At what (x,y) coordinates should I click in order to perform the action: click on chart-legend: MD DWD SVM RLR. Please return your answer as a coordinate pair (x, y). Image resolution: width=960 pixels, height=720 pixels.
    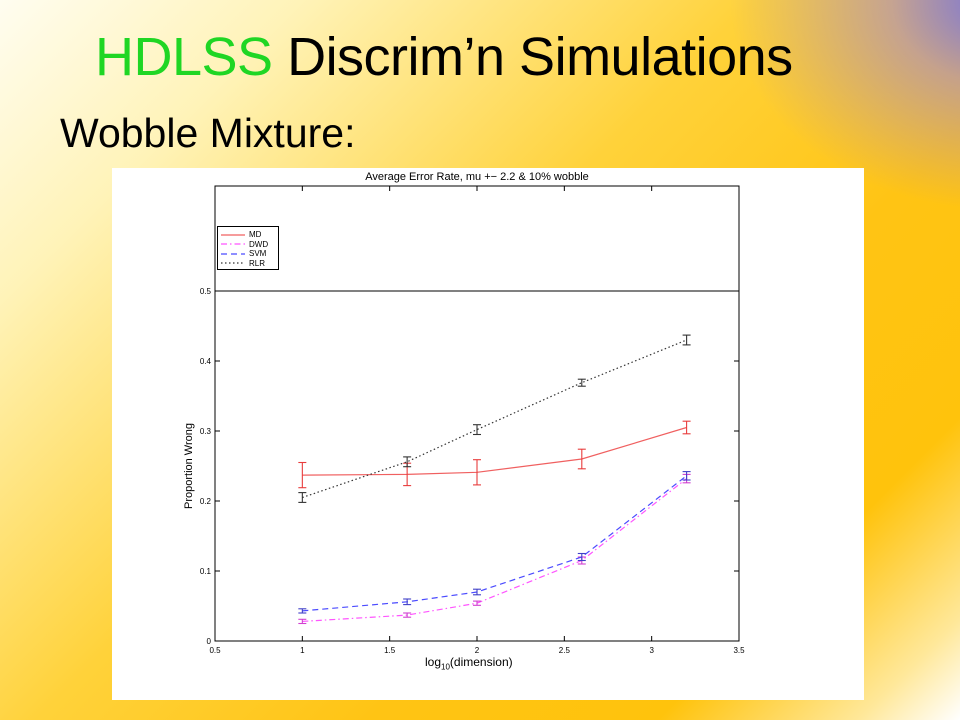
    Looking at the image, I should click on (248, 248).